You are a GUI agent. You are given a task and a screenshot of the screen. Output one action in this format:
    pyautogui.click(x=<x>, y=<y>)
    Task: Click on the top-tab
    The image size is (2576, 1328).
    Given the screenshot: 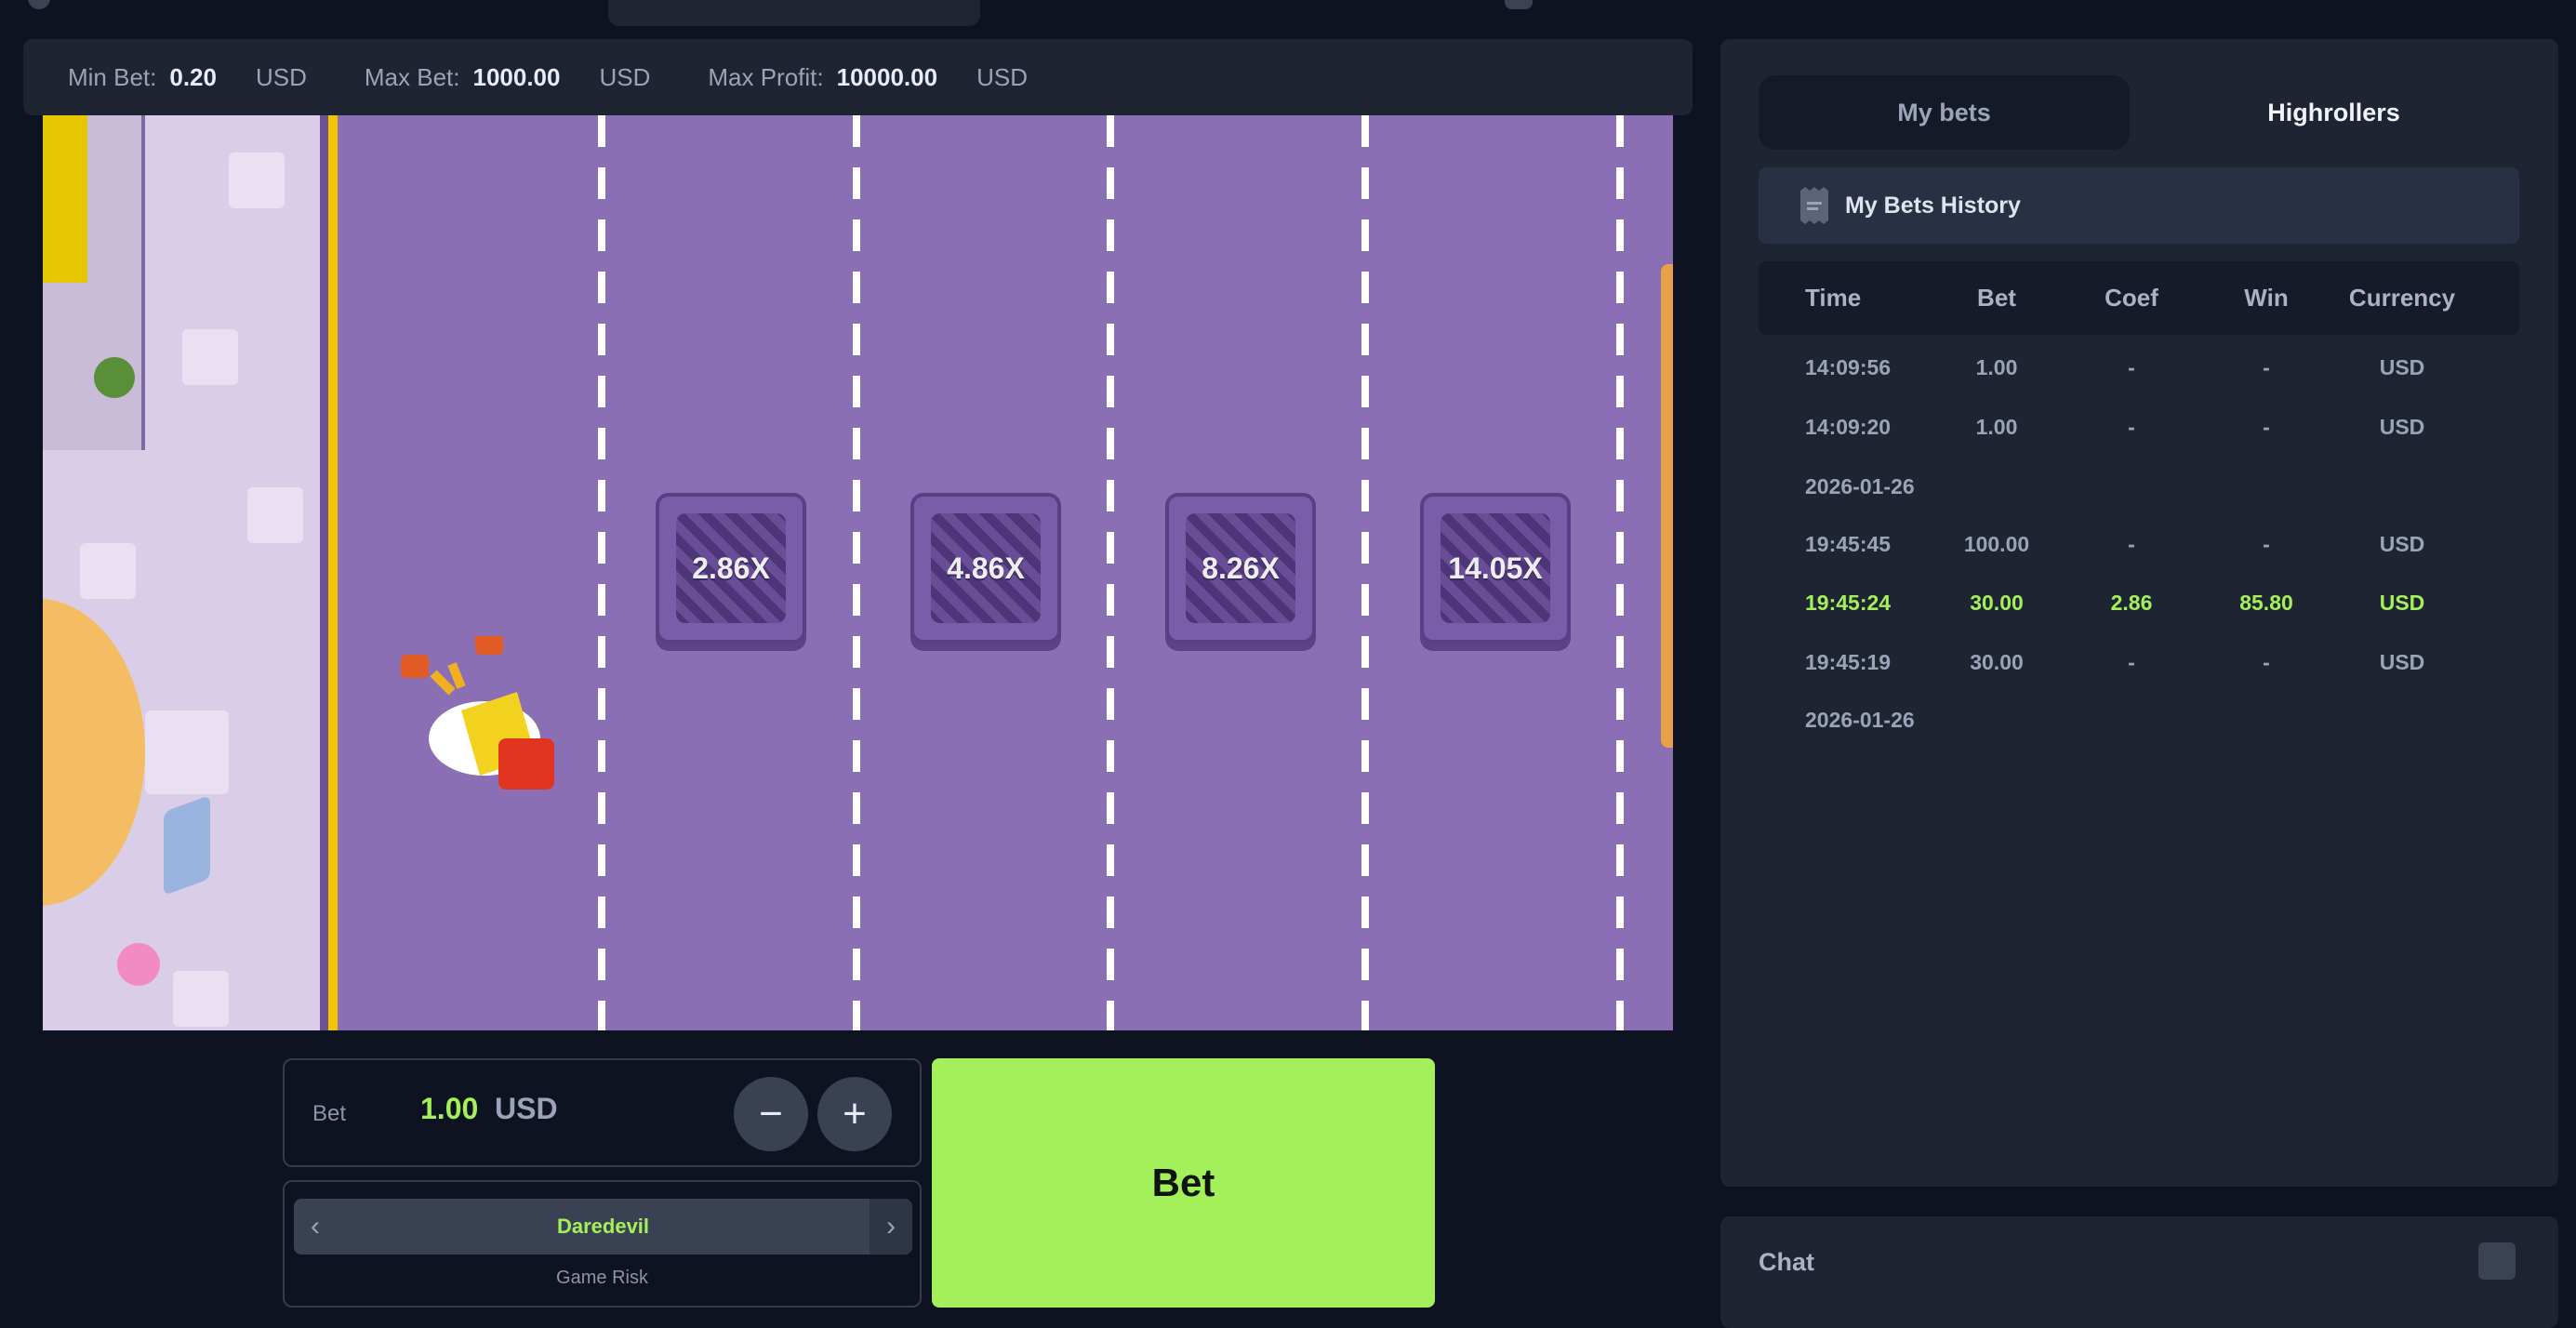 What is the action you would take?
    pyautogui.click(x=794, y=13)
    